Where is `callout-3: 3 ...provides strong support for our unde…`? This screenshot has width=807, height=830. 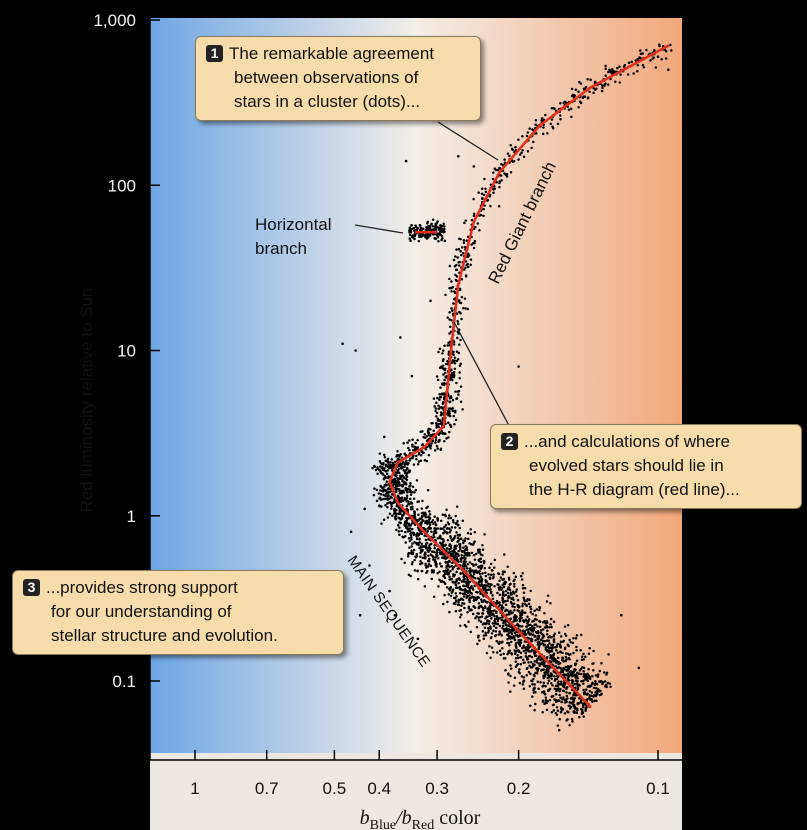
callout-3: 3 ...provides strong support for our unde… is located at coordinates (178, 612).